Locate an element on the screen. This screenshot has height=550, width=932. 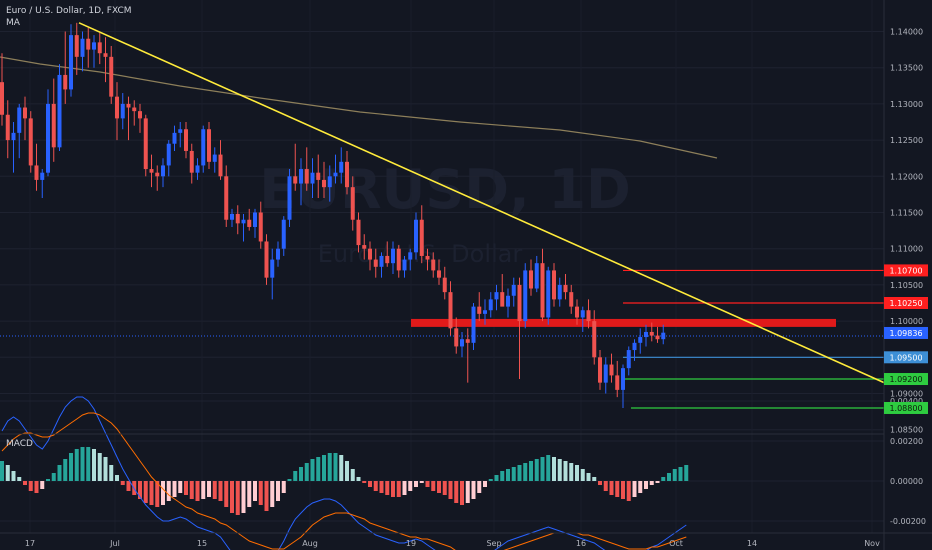
time-tick-label: 14 is located at coordinates (752, 543).